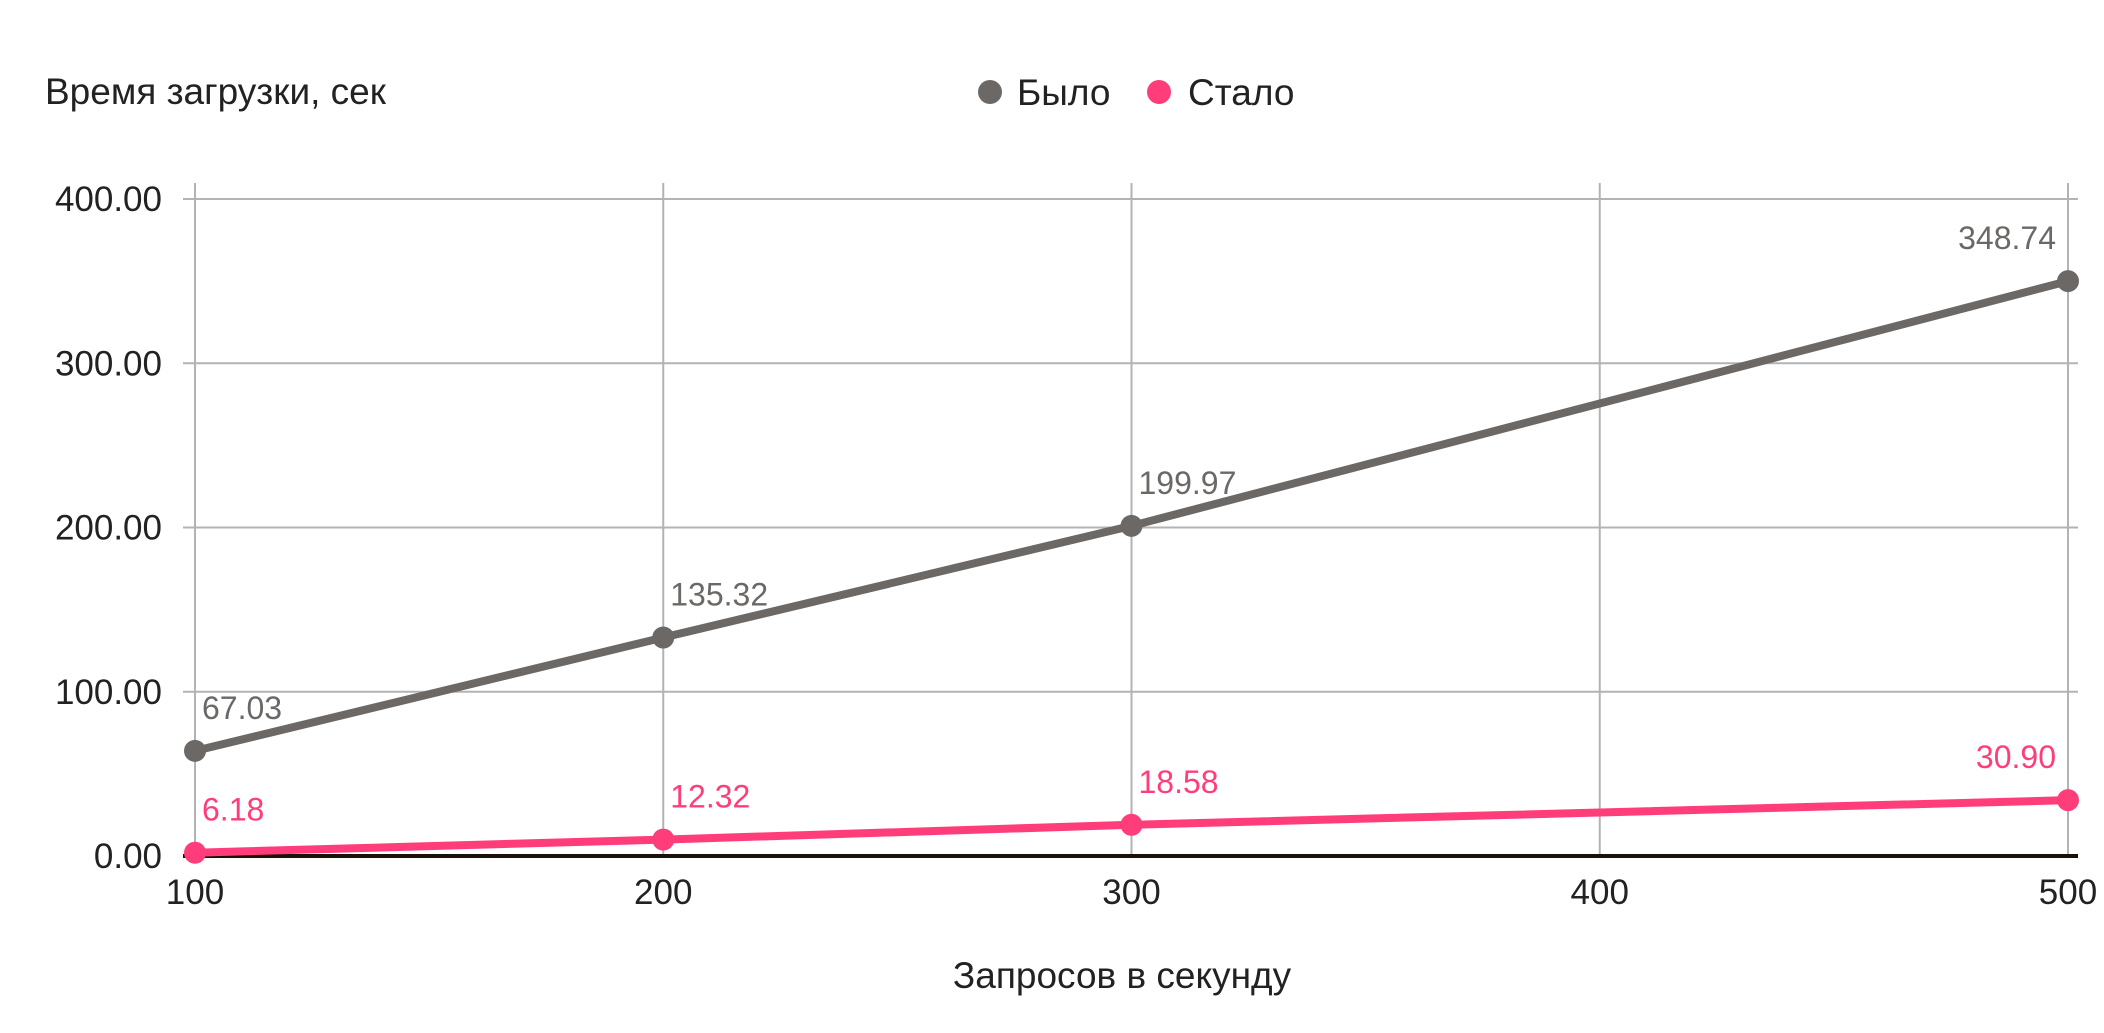 The height and width of the screenshot is (1033, 2104). What do you see at coordinates (2007, 238) in the screenshot?
I see `data-label-bylo: 348.74` at bounding box center [2007, 238].